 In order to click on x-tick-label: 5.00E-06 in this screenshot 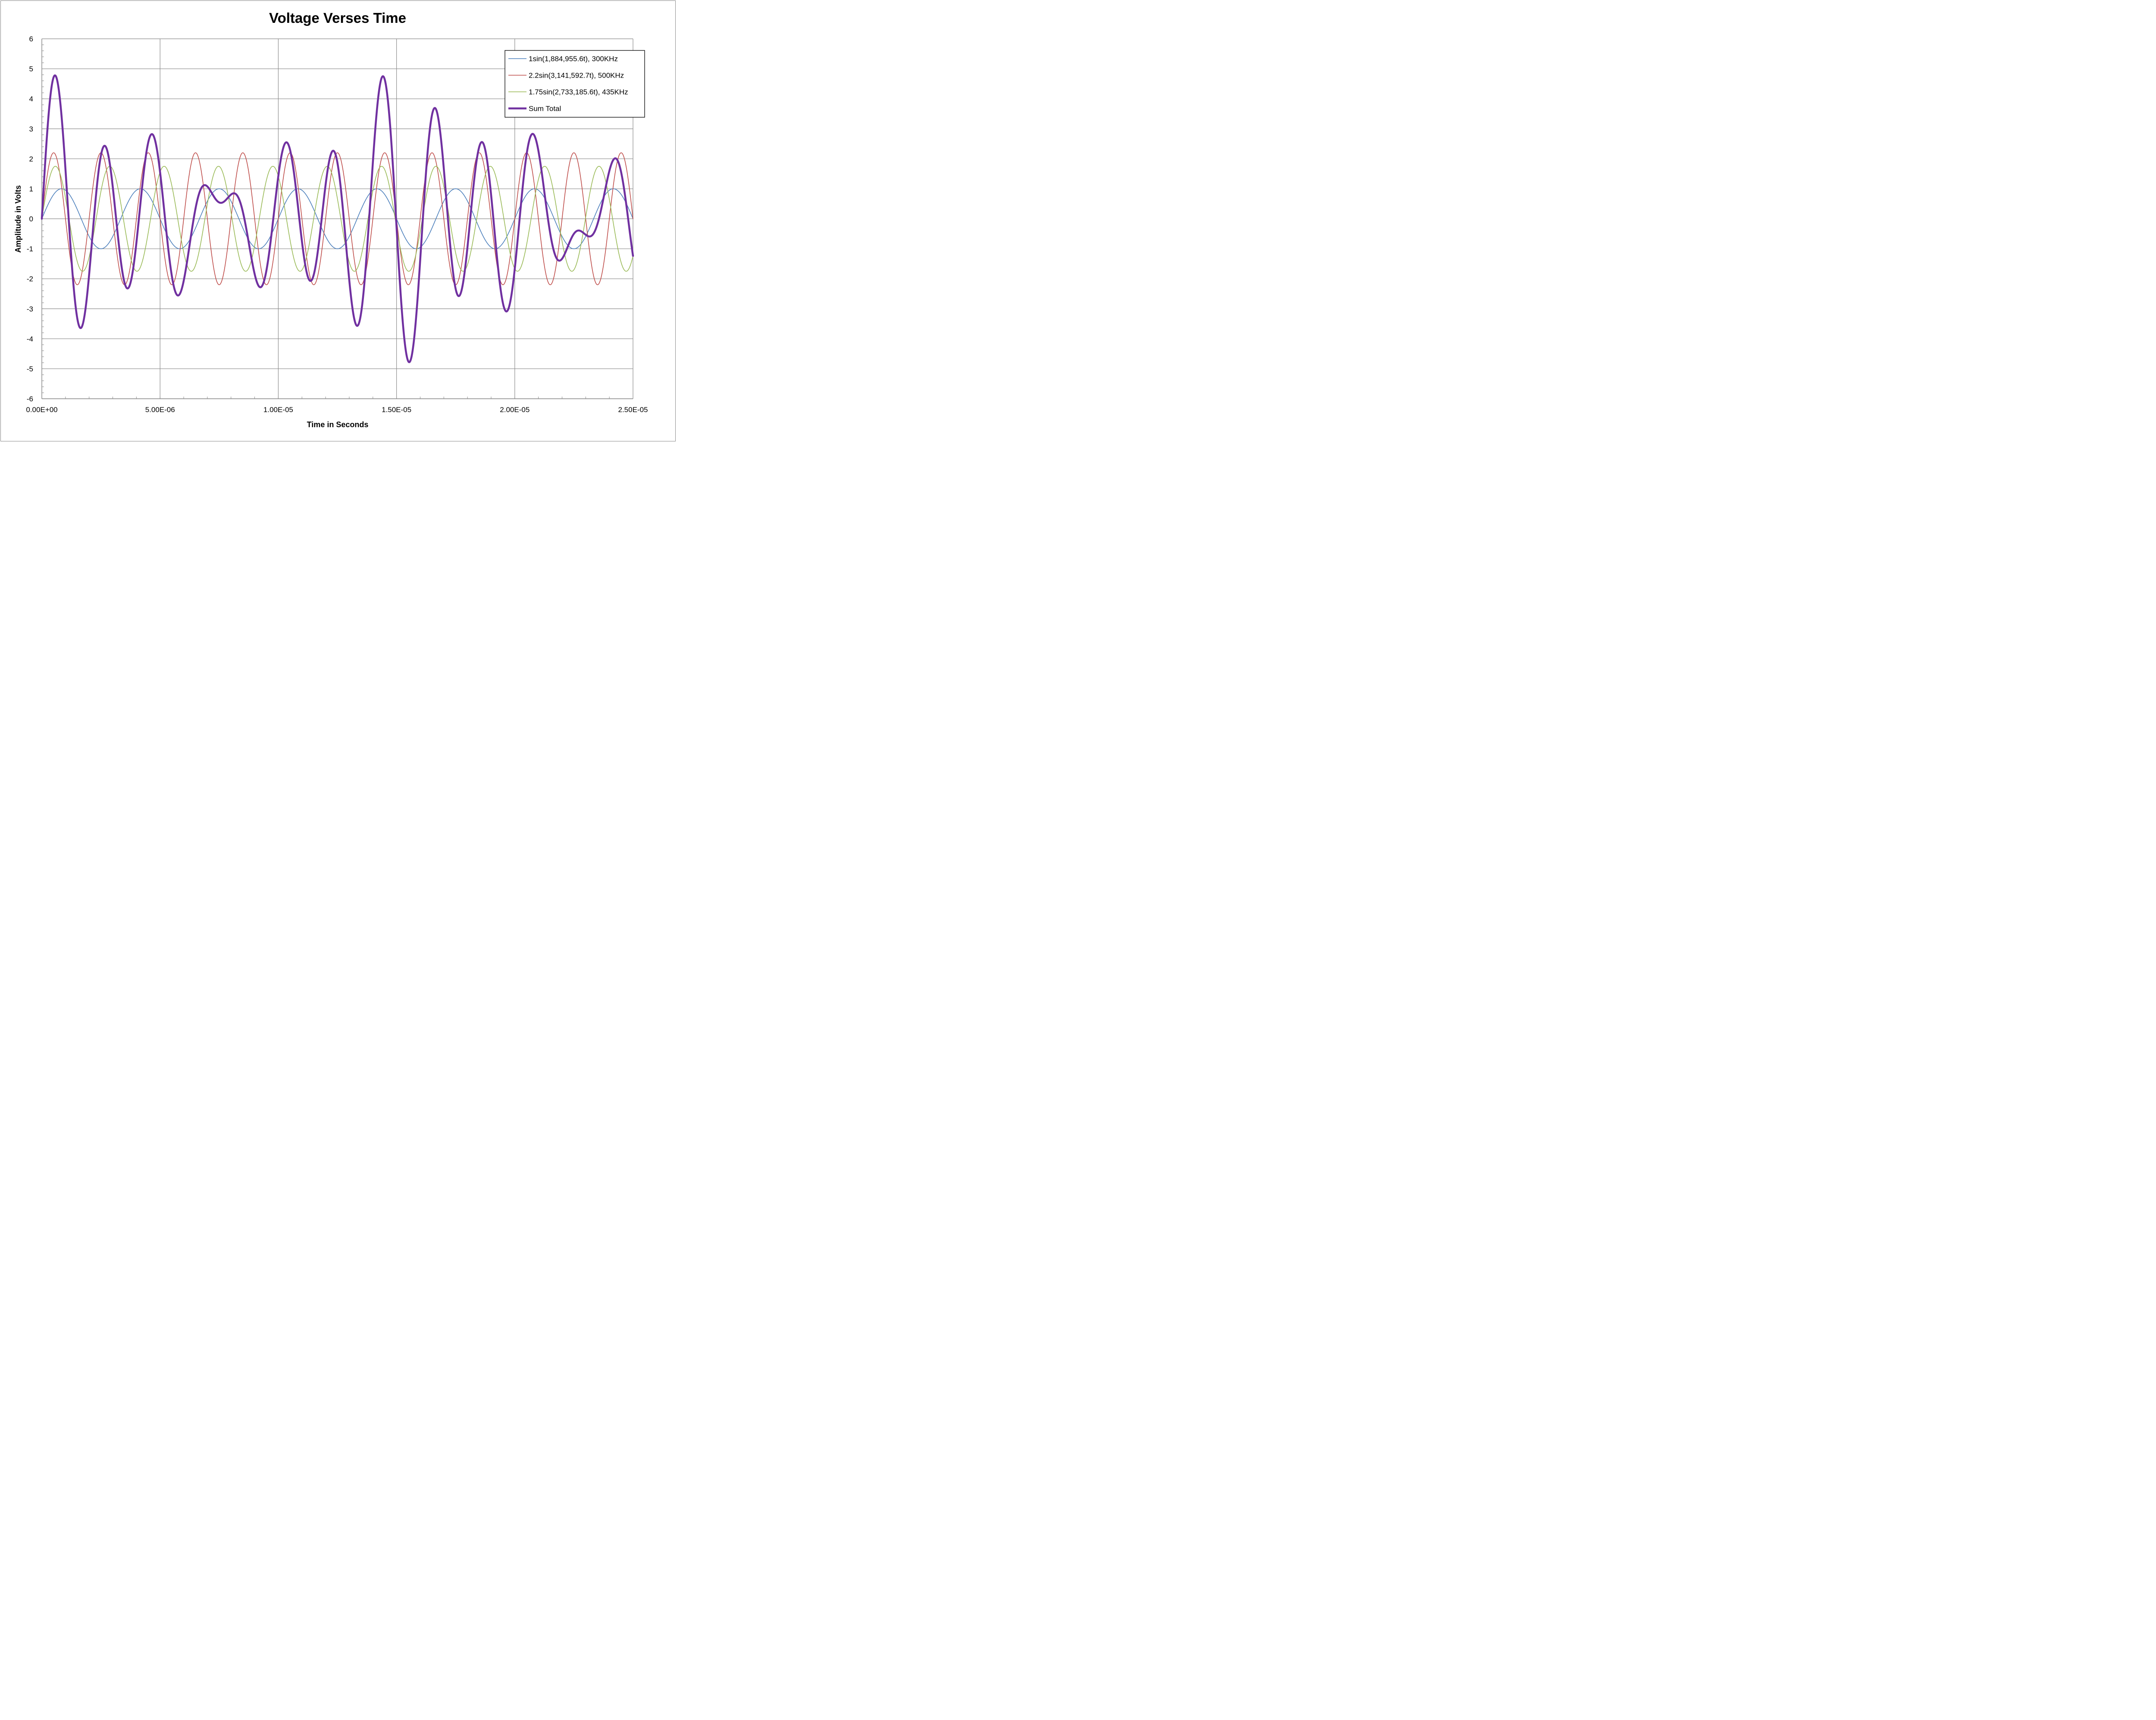, I will do `click(160, 410)`.